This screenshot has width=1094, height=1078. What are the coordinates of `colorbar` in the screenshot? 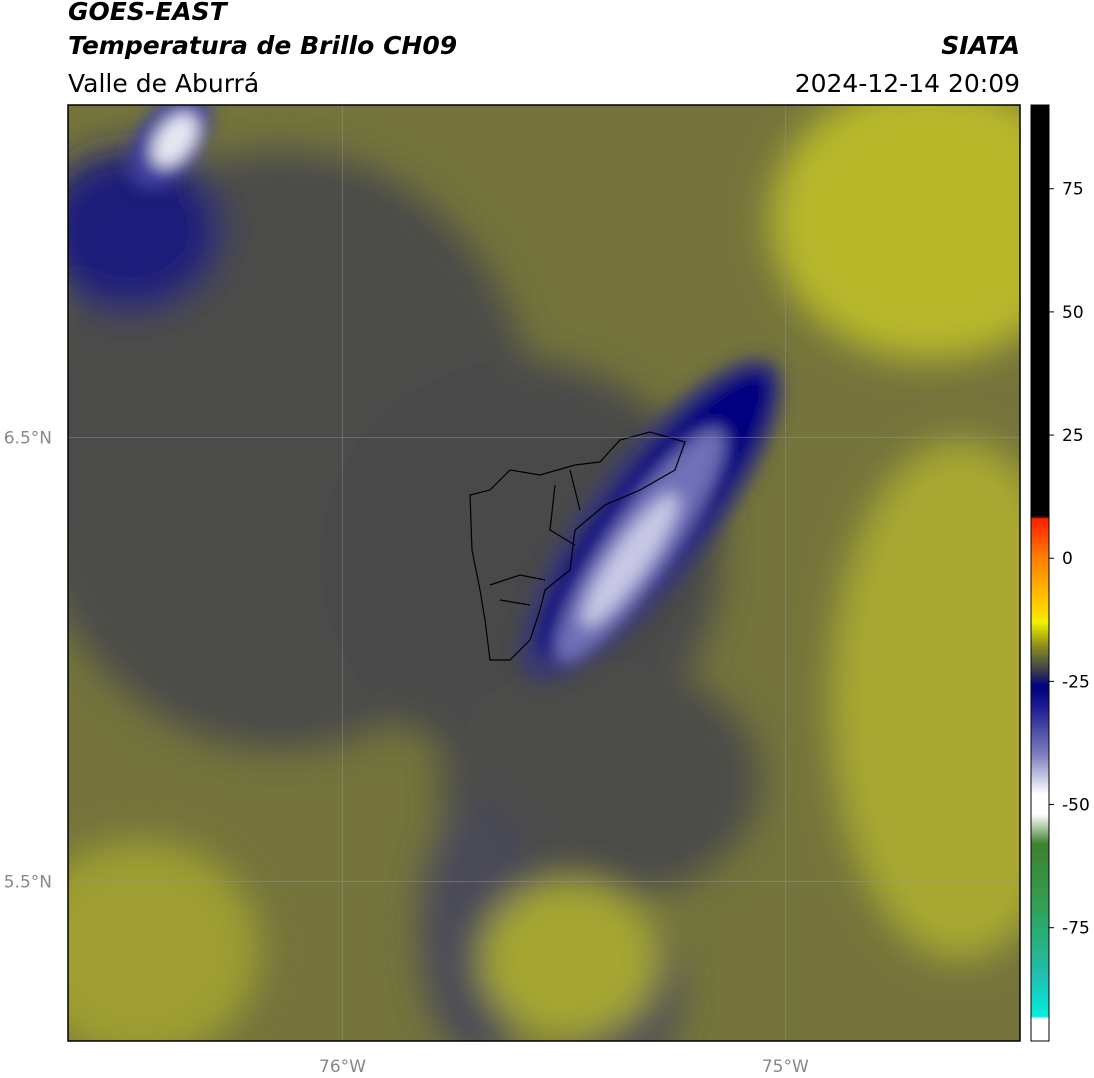 It's located at (1040, 573).